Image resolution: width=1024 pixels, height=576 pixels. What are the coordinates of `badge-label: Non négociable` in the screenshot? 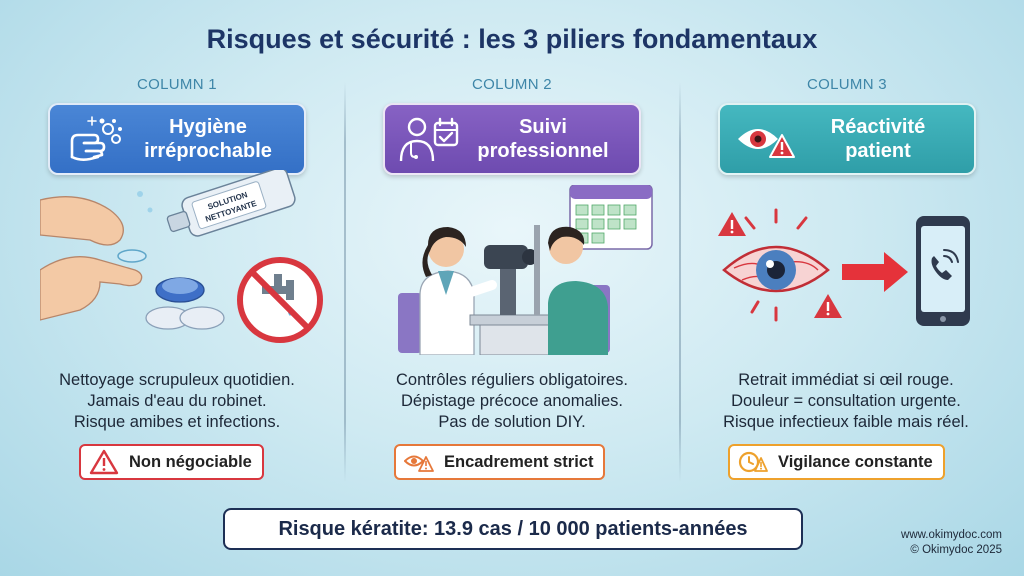 It's located at (190, 461).